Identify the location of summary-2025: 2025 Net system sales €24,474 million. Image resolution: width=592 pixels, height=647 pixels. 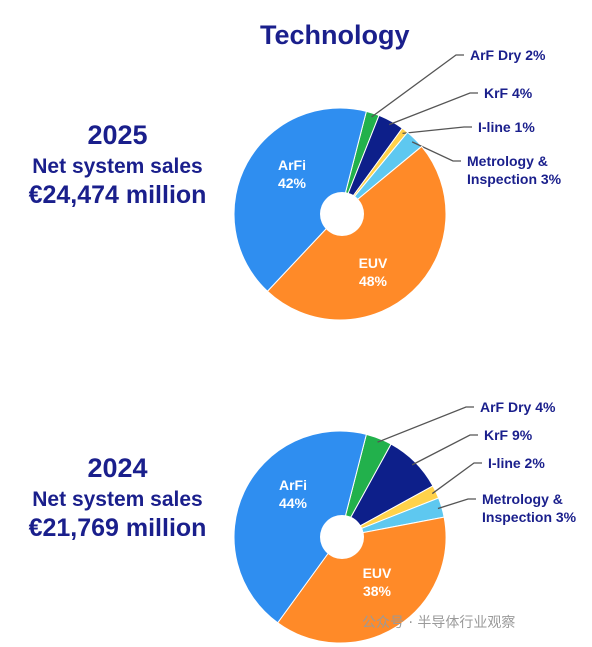
(117, 165).